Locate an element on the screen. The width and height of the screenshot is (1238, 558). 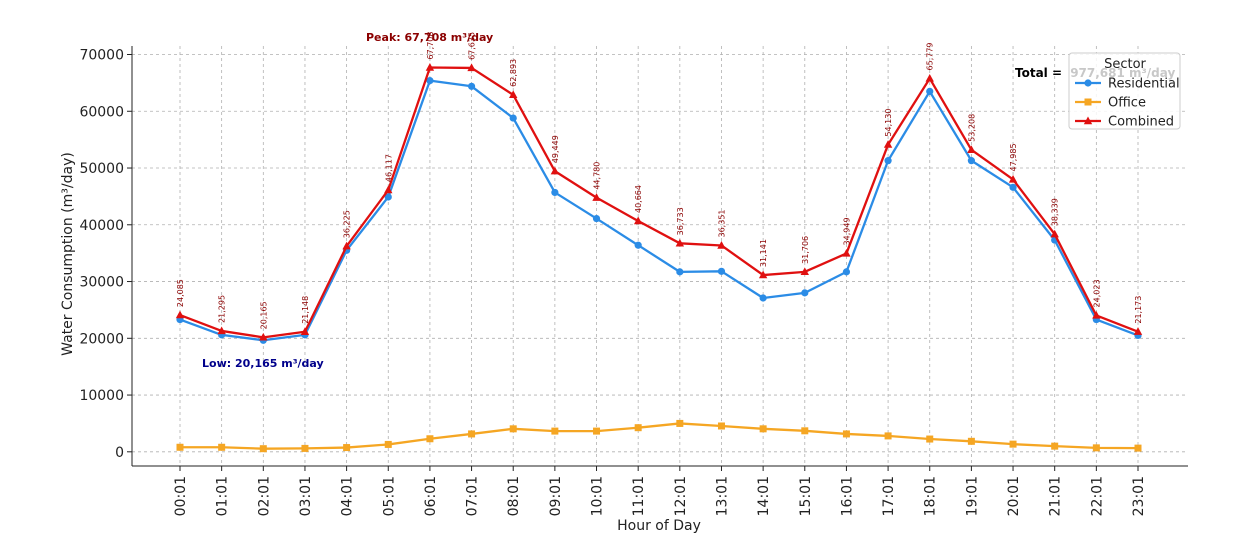
x-tick-label-7: 07:01 is located at coordinates (473, 496).